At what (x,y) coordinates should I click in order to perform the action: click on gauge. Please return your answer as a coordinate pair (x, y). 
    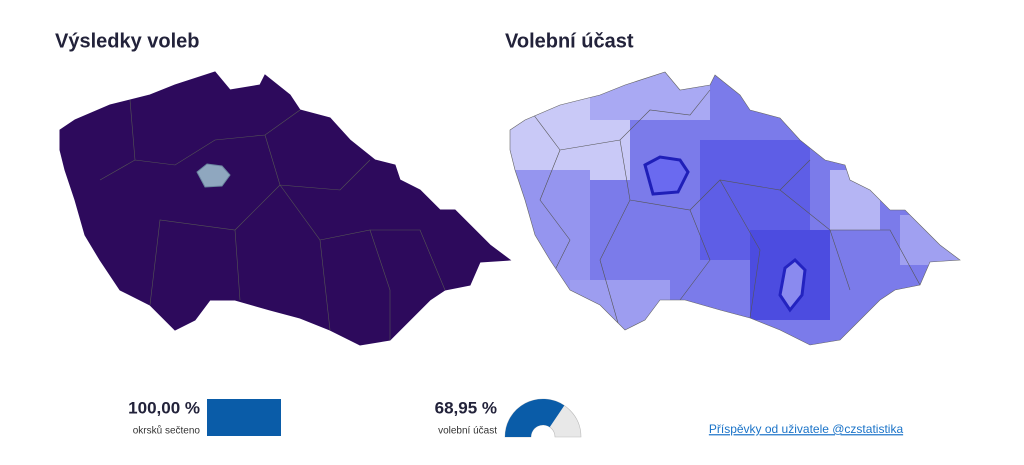
    Looking at the image, I should click on (543, 418).